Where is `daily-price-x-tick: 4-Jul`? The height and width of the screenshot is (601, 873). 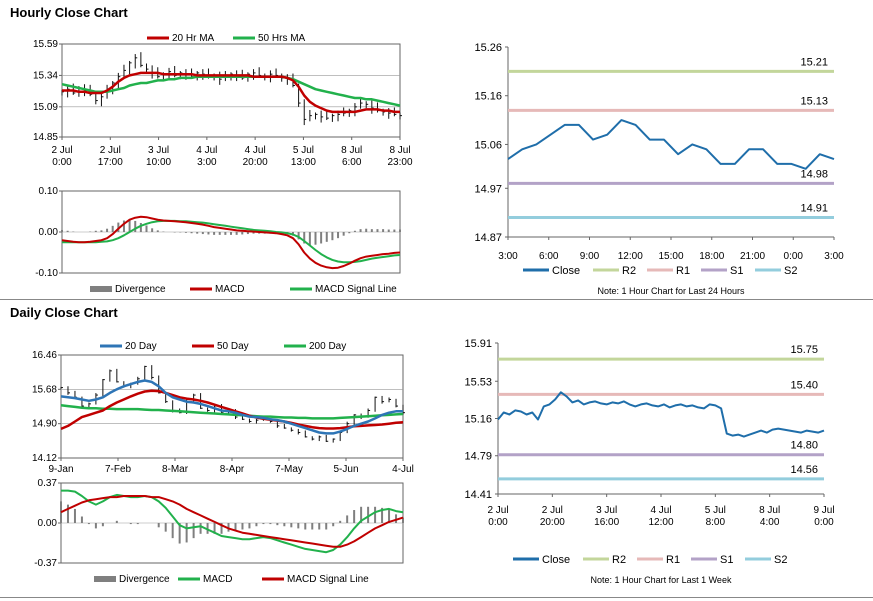 daily-price-x-tick: 4-Jul is located at coordinates (403, 469).